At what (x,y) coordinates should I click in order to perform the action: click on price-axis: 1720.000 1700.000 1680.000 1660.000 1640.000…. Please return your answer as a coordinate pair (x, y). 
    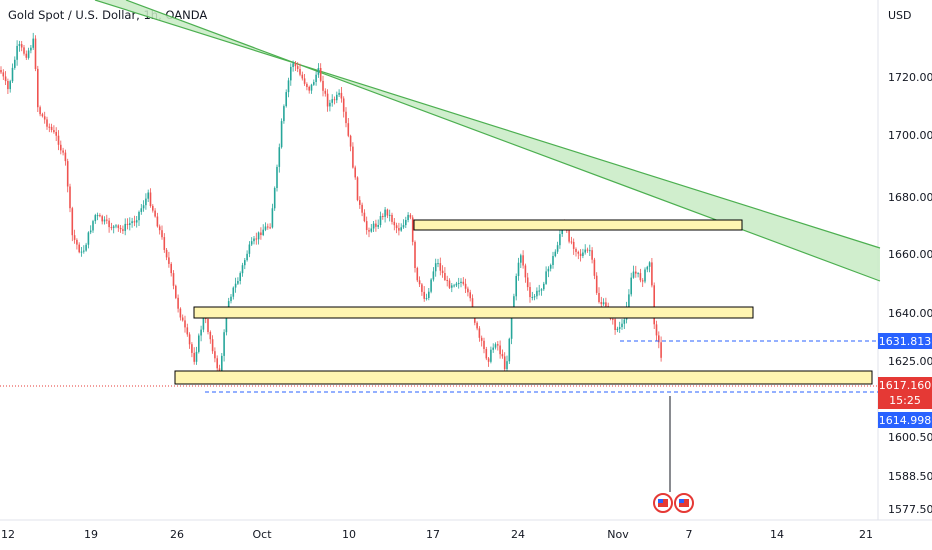
    Looking at the image, I should click on (910, 293).